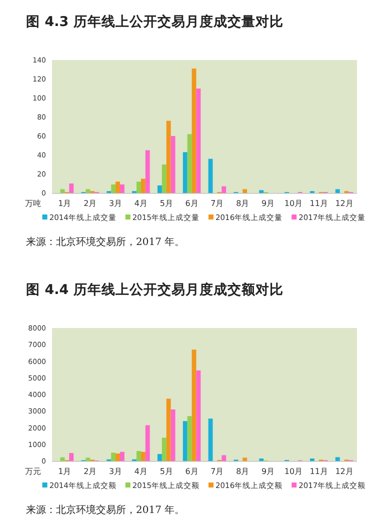  What do you see at coordinates (155, 21) in the screenshot?
I see `chart-title: 图 4.3 历年线上公开交易月度成交量对比` at bounding box center [155, 21].